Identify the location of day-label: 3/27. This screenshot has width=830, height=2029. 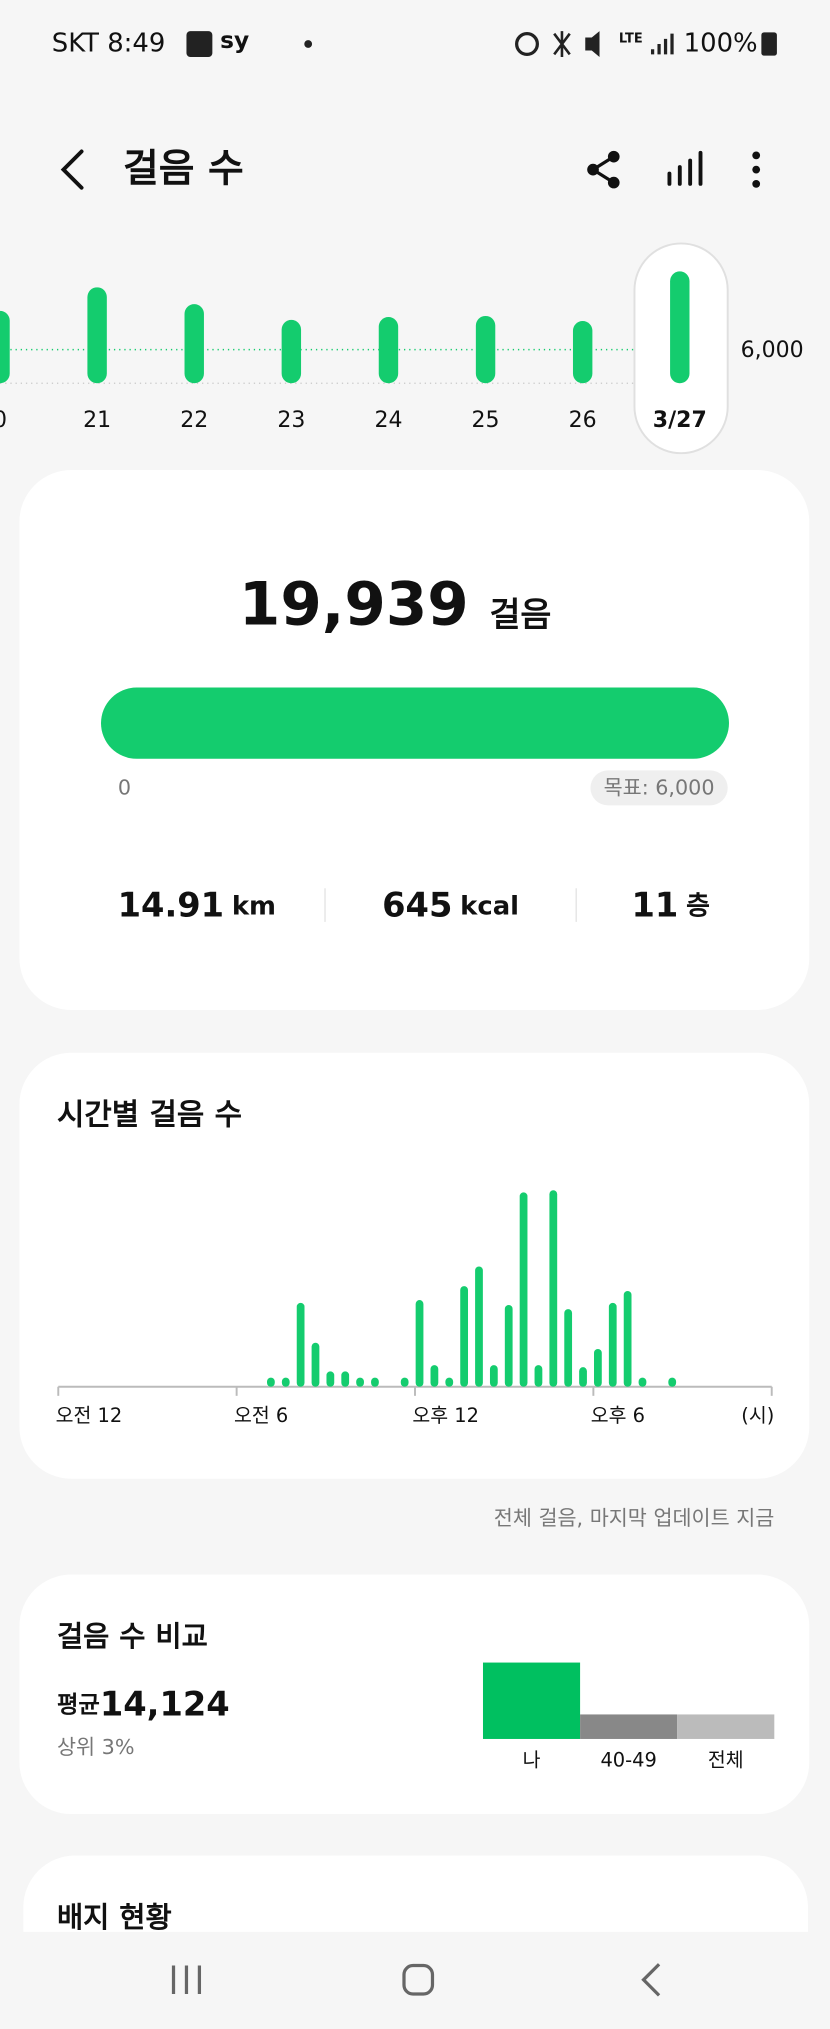
(680, 420).